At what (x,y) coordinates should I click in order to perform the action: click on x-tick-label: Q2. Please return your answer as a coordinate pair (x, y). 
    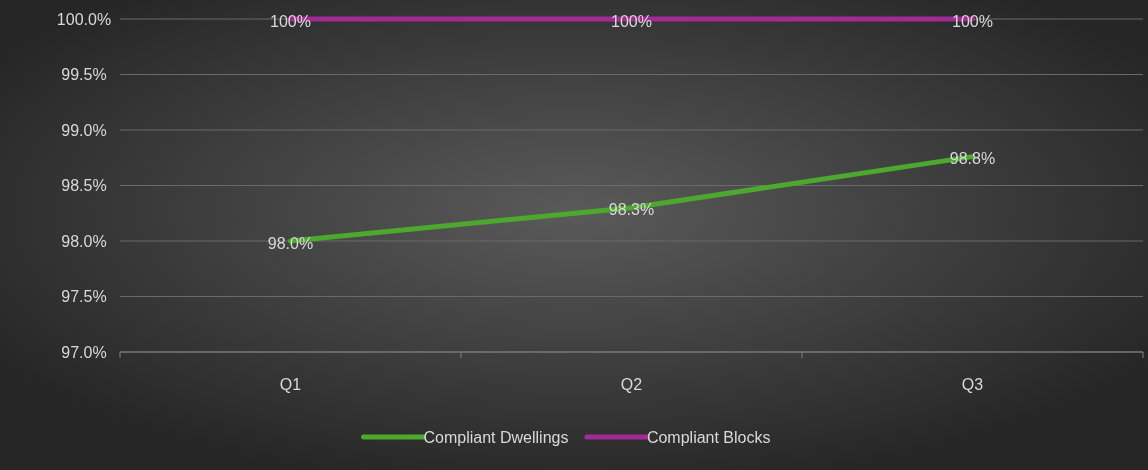
    Looking at the image, I should click on (631, 384).